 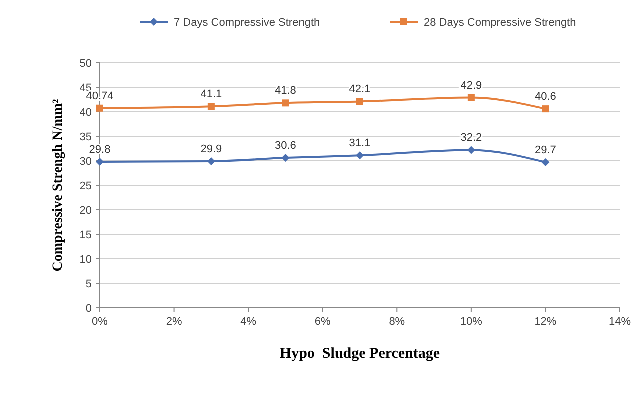 What do you see at coordinates (86, 211) in the screenshot?
I see `y-tick-label: 20` at bounding box center [86, 211].